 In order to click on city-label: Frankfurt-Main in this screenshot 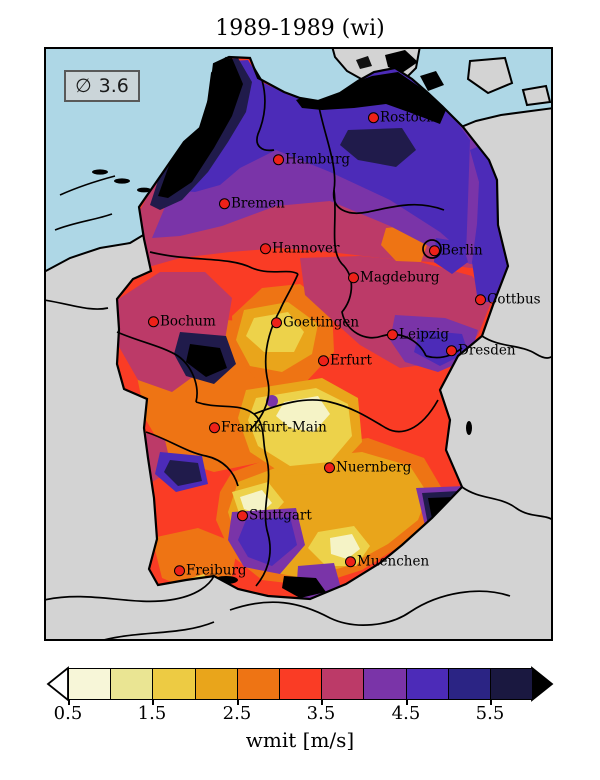, I will do `click(274, 427)`.